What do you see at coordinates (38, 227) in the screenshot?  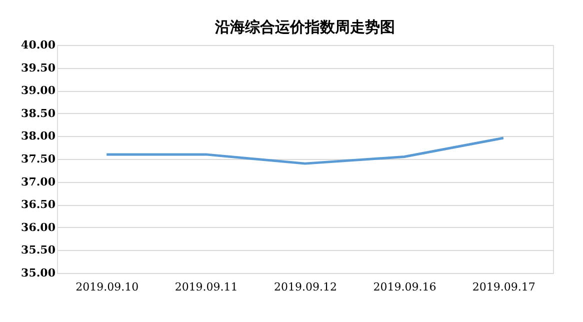 I see `y-tick-label: 36.00` at bounding box center [38, 227].